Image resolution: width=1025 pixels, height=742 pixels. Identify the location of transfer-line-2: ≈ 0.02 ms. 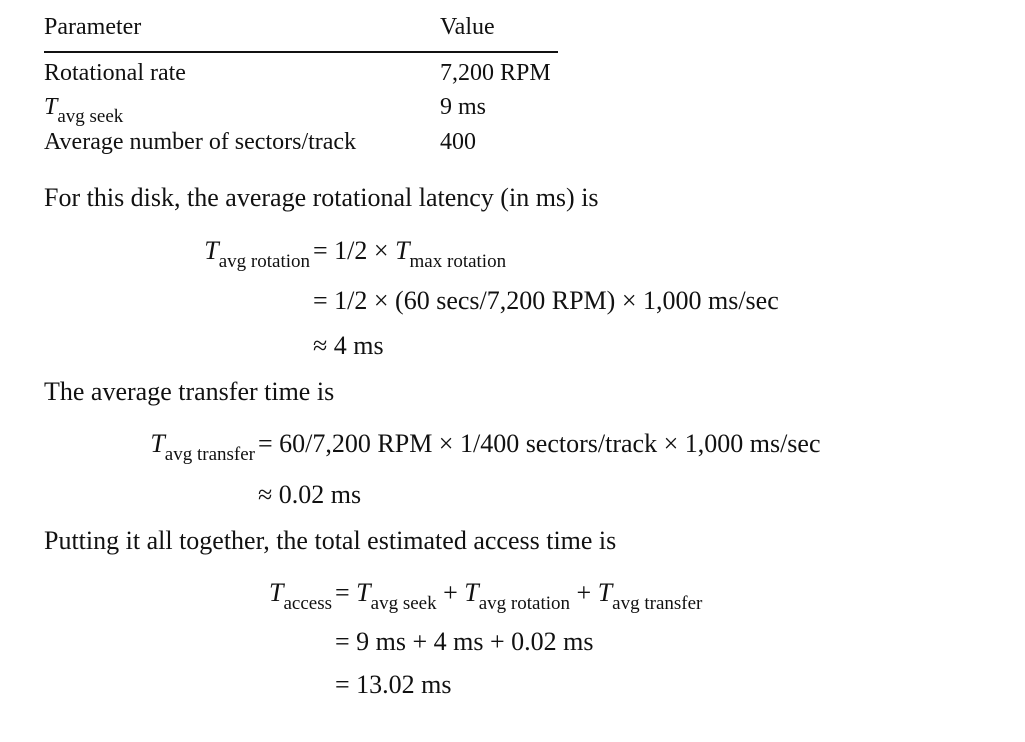
(310, 494).